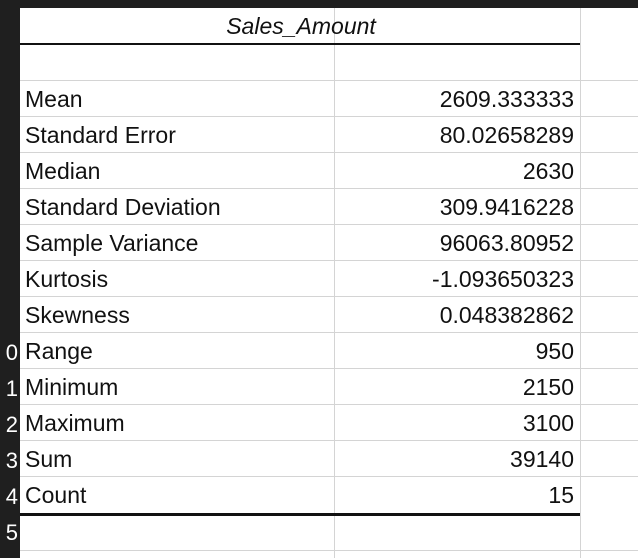 The image size is (638, 558). Describe the element at coordinates (554, 351) in the screenshot. I see `stat-value-cell: 950` at that location.